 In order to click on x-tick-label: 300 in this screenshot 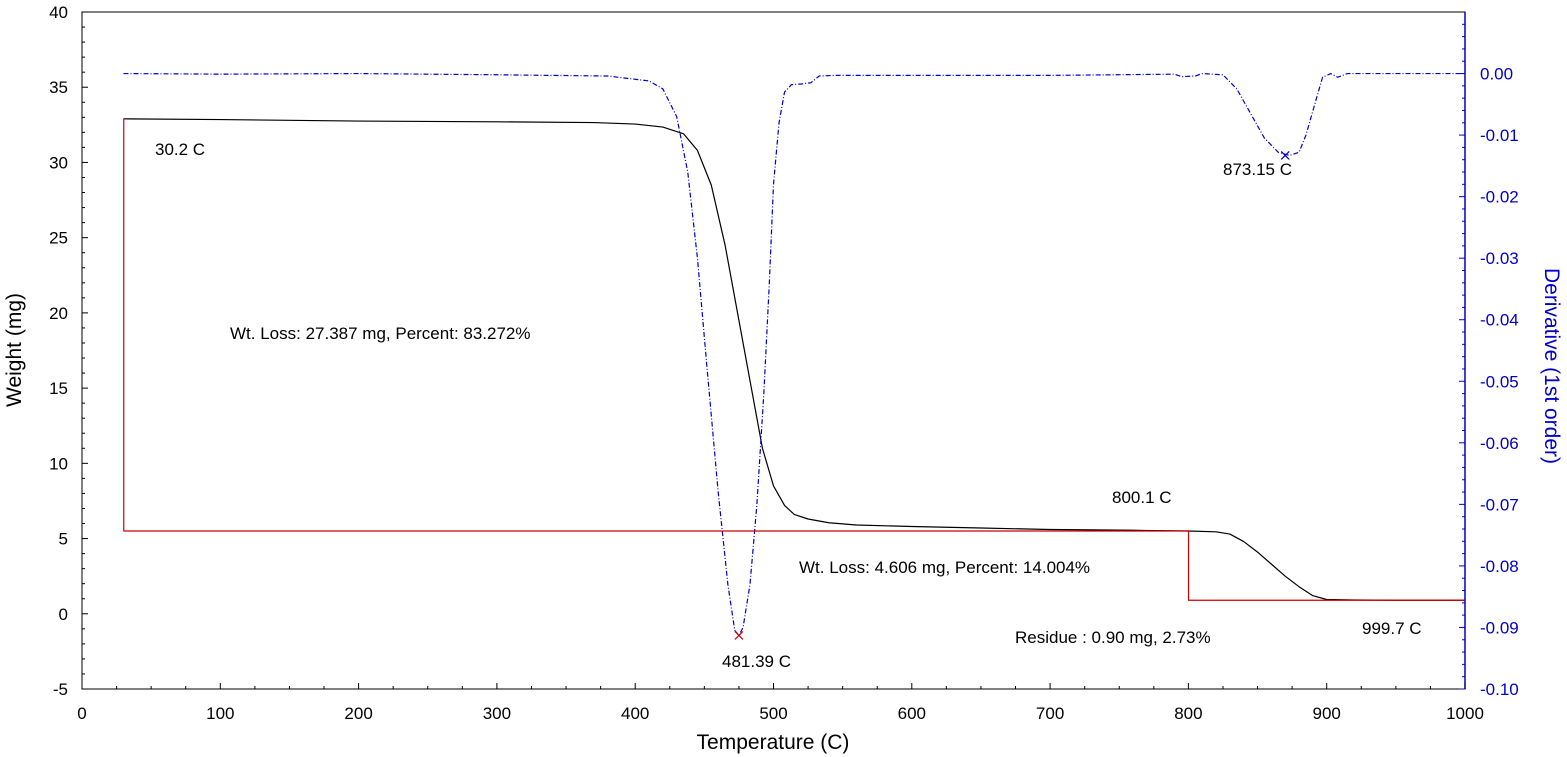, I will do `click(497, 713)`.